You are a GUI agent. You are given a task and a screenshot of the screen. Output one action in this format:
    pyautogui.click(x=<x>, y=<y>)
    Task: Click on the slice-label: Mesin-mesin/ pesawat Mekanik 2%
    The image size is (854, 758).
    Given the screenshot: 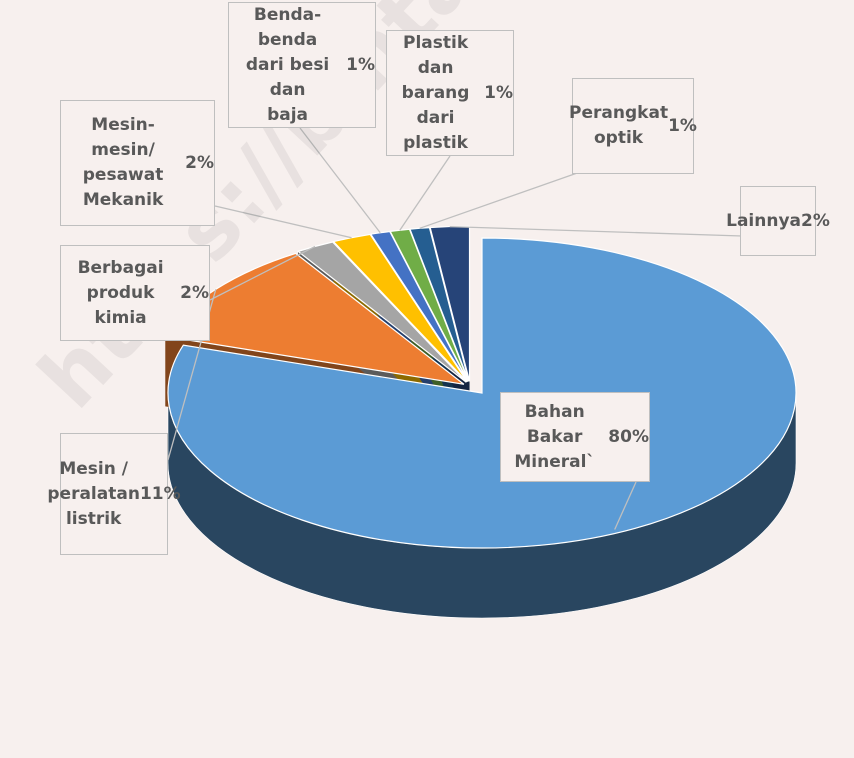 What is the action you would take?
    pyautogui.click(x=137, y=163)
    